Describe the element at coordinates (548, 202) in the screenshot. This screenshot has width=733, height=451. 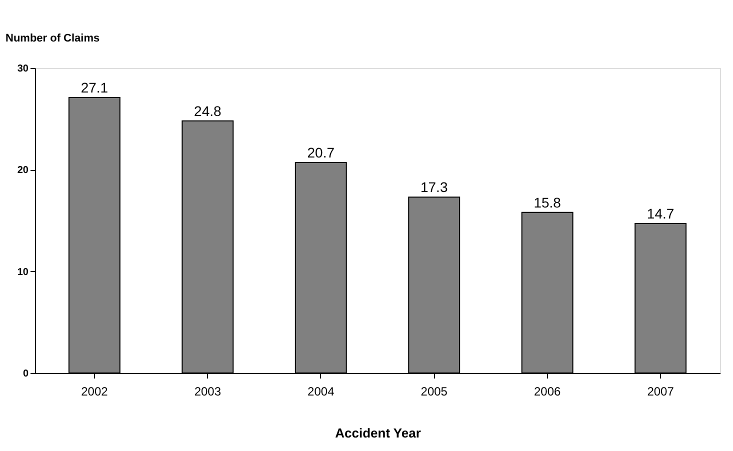
I see `data-label: 15.8` at that location.